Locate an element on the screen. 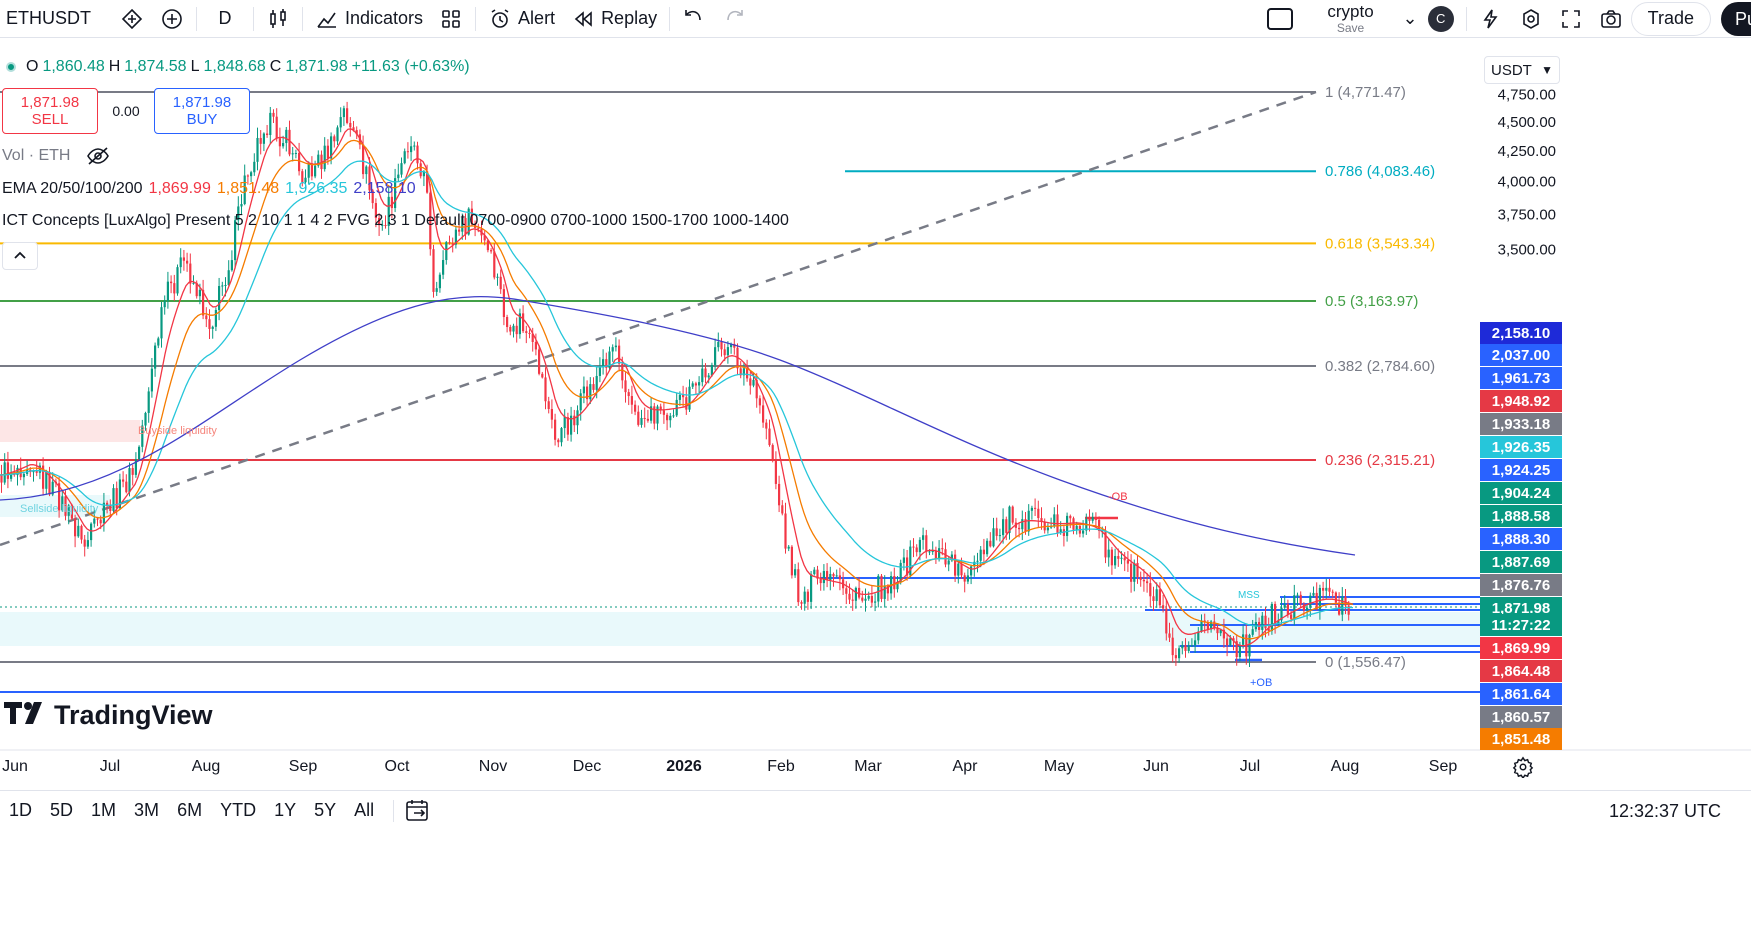 The image size is (1751, 927). undo-button is located at coordinates (694, 19).